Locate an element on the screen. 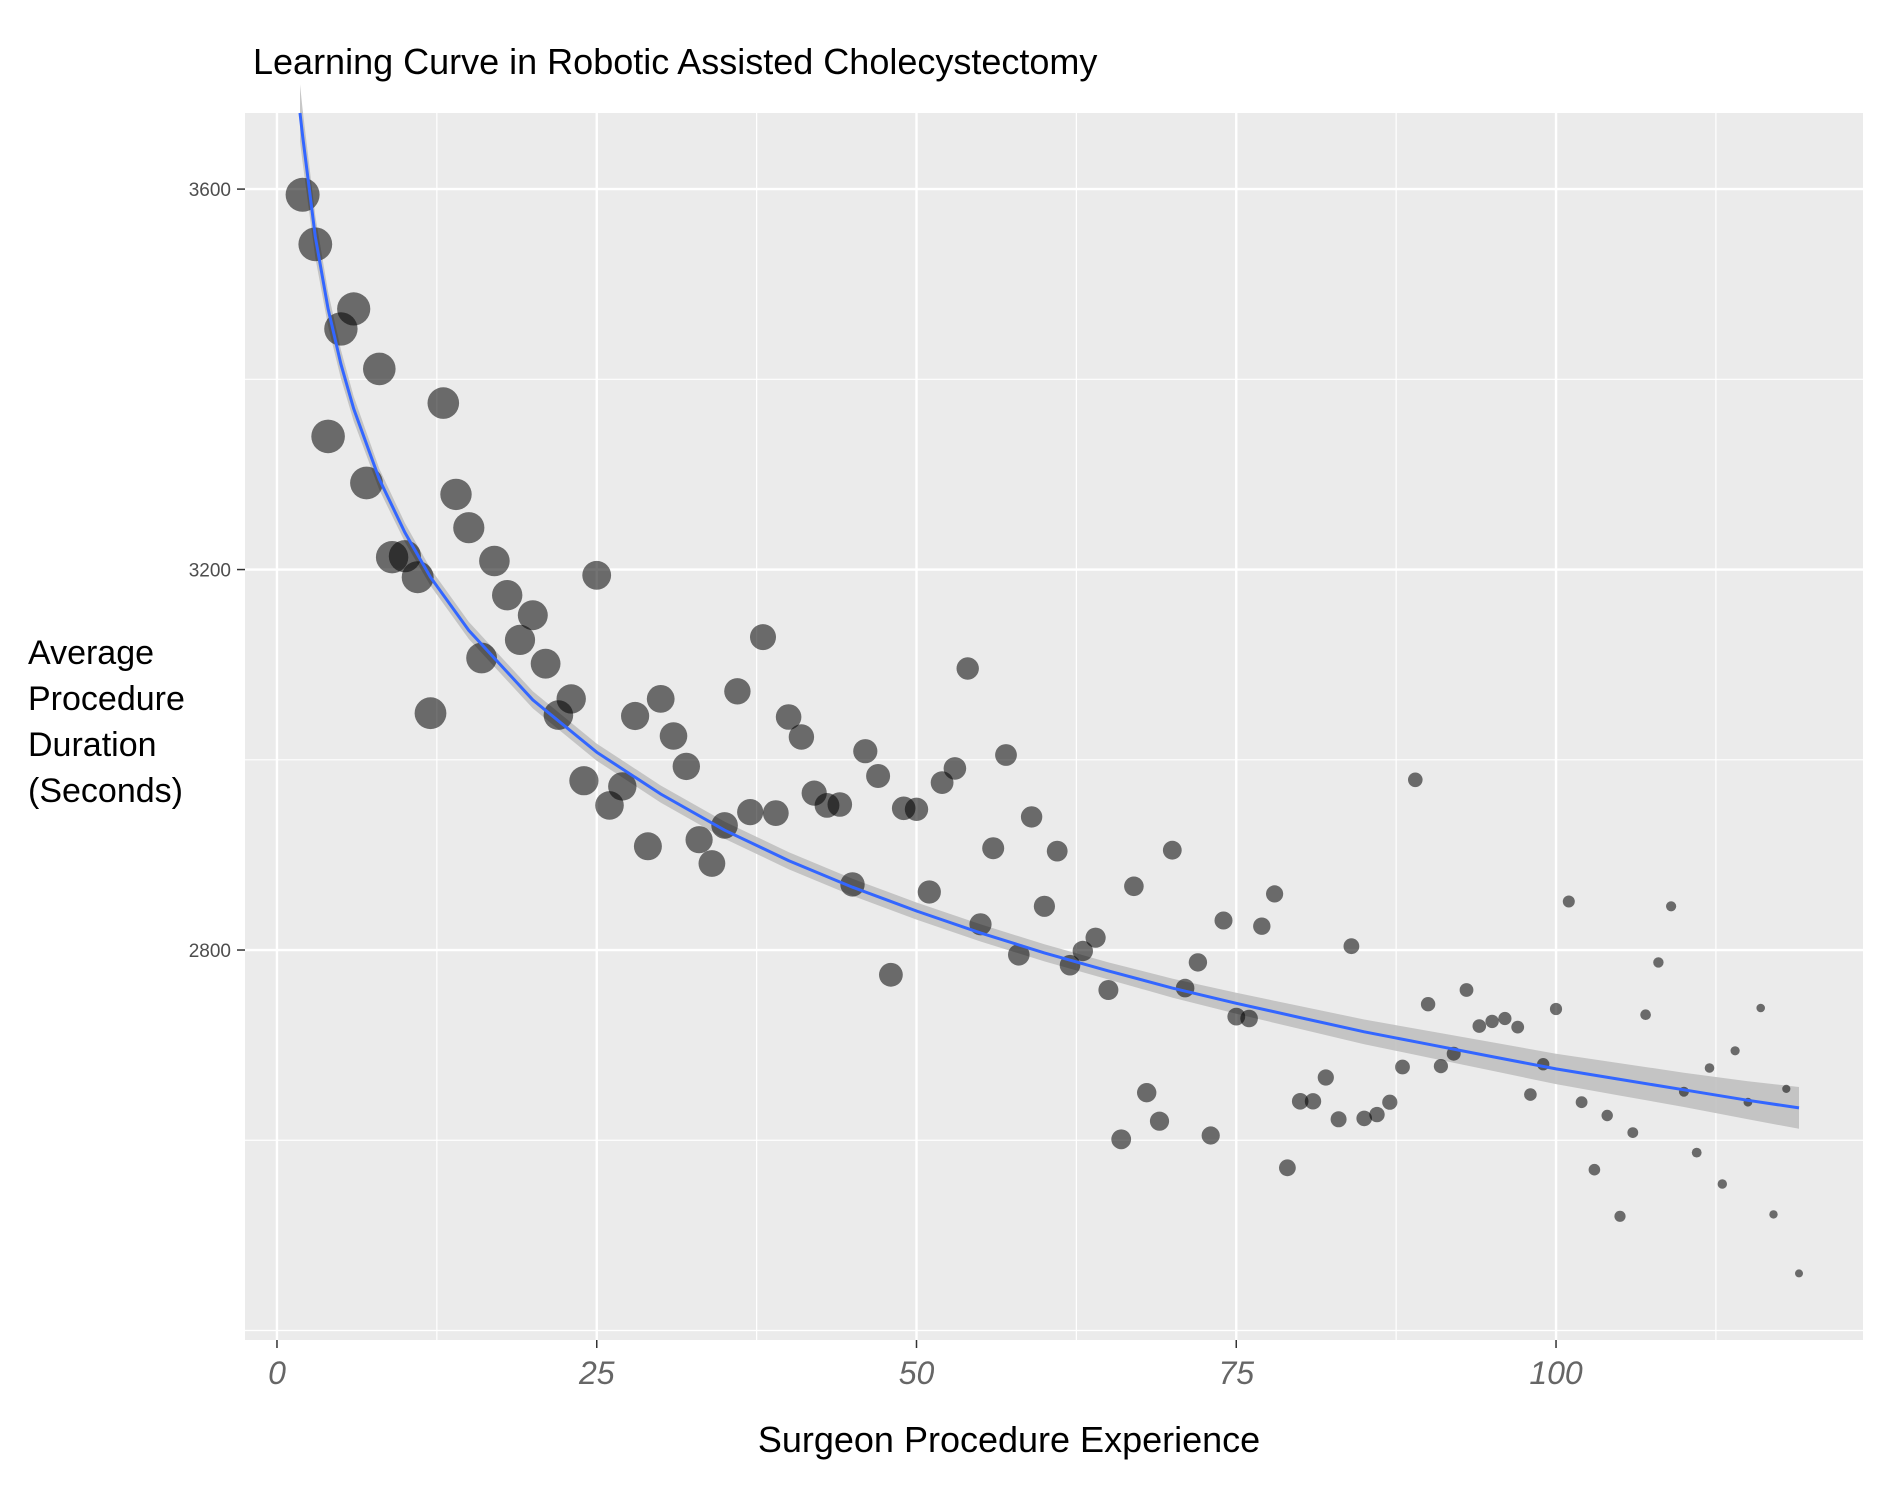  y-axis-label-line: Procedure is located at coordinates (106, 699).